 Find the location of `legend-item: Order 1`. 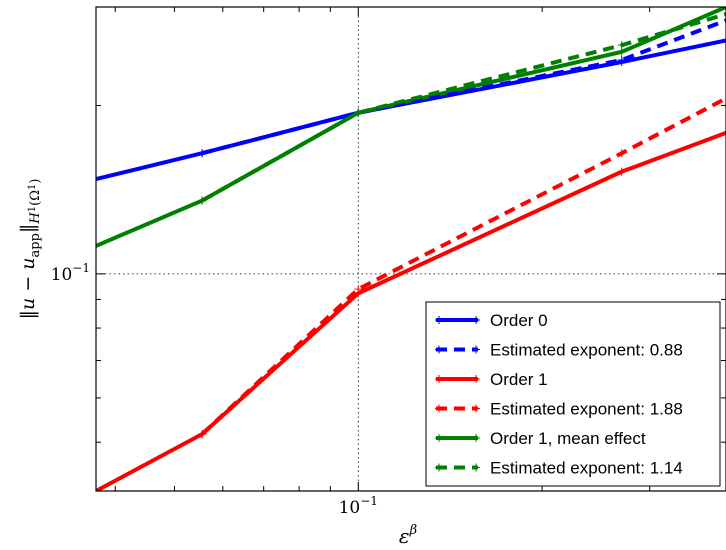

legend-item: Order 1 is located at coordinates (491, 379).